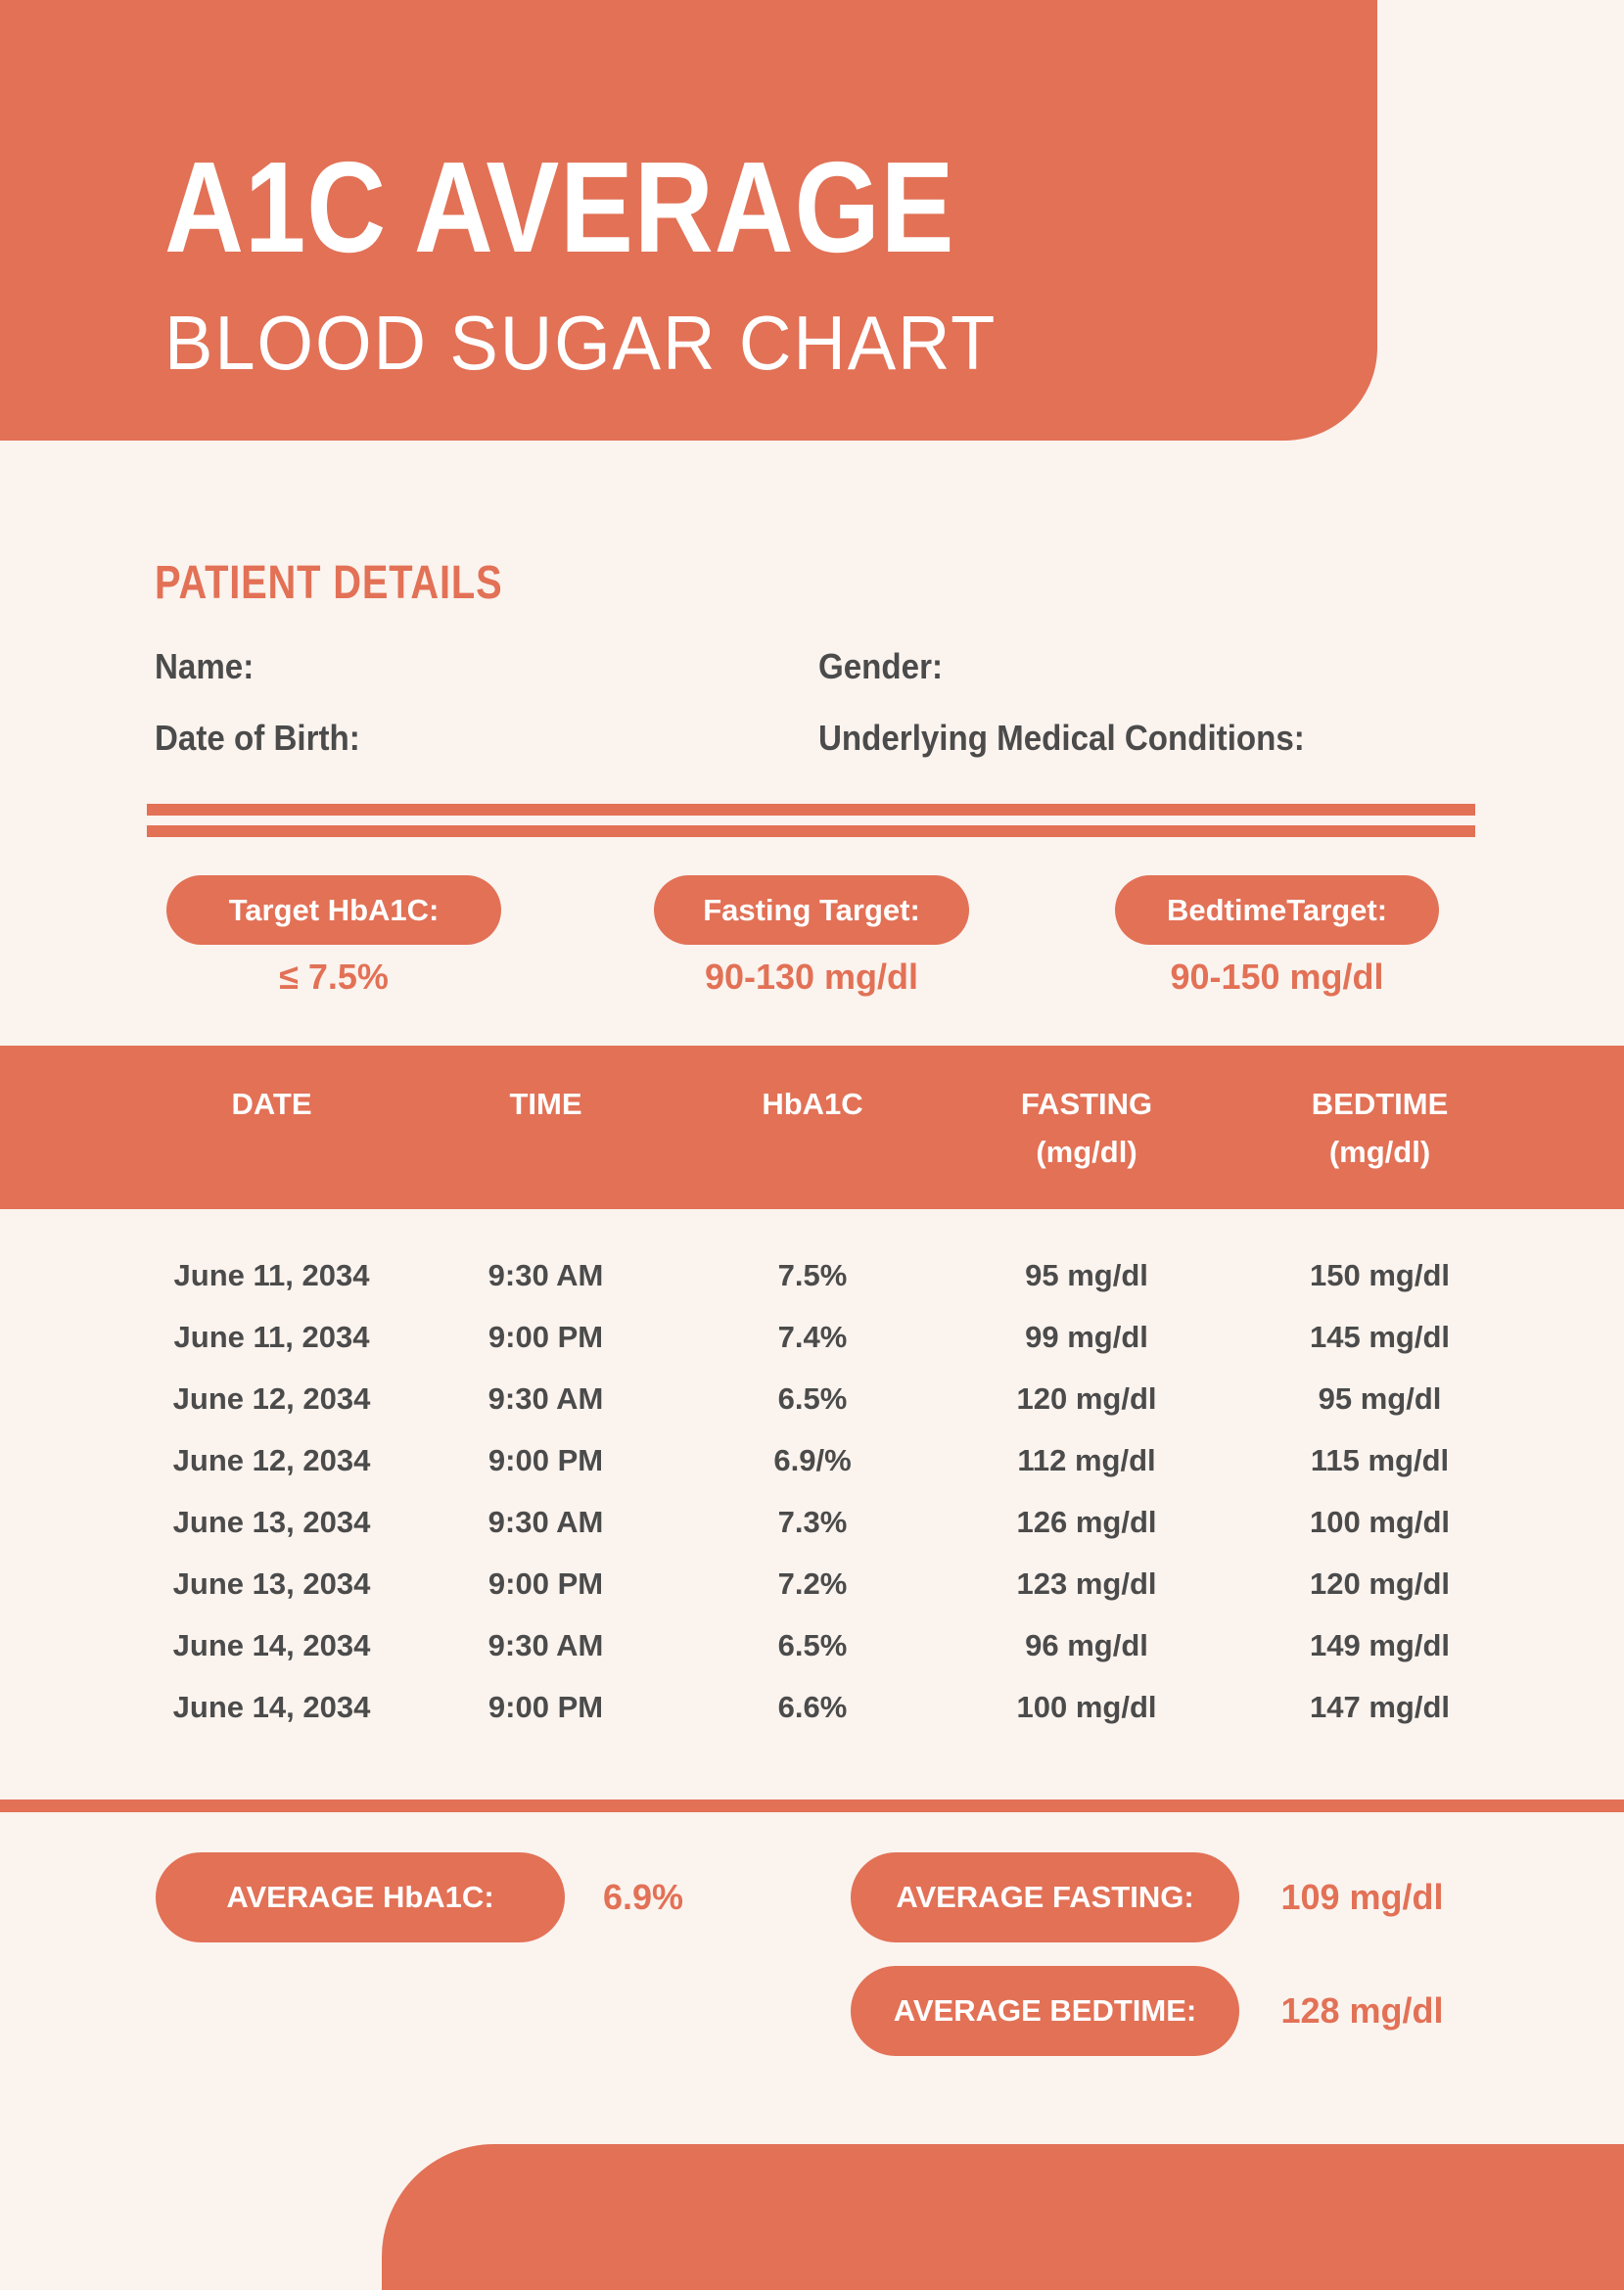 Image resolution: width=1624 pixels, height=2290 pixels. Describe the element at coordinates (812, 1805) in the screenshot. I see `table-bottom-divider` at that location.